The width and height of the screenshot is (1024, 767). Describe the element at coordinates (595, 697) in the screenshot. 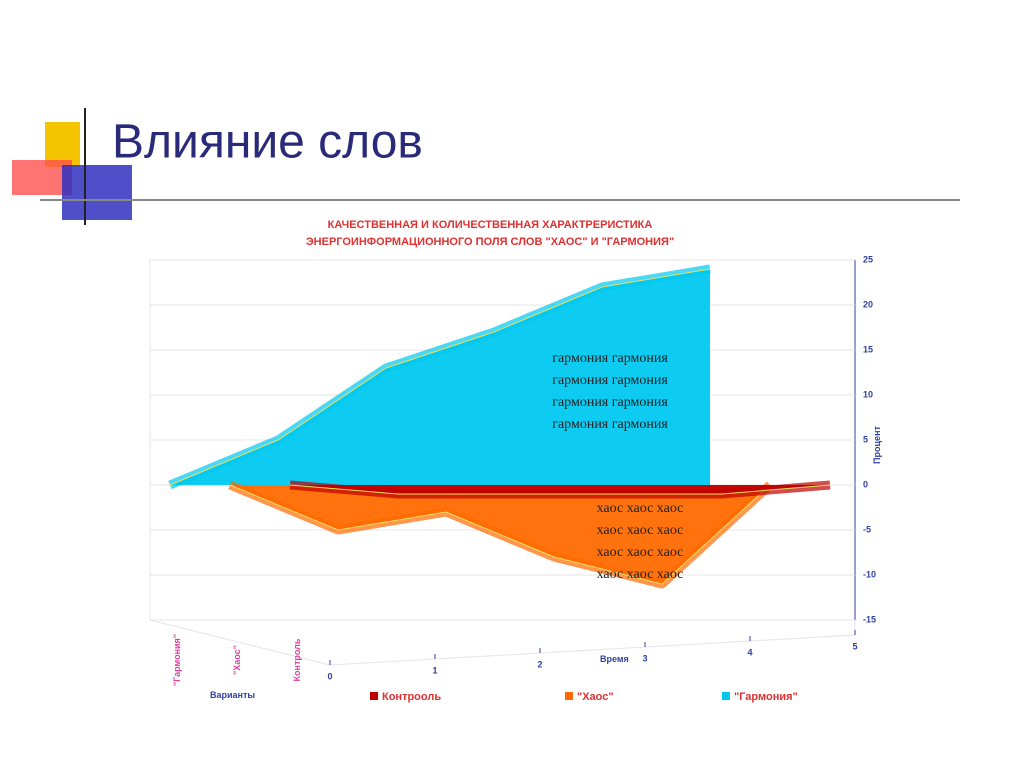

I see `legend-label: "Хаос"` at that location.